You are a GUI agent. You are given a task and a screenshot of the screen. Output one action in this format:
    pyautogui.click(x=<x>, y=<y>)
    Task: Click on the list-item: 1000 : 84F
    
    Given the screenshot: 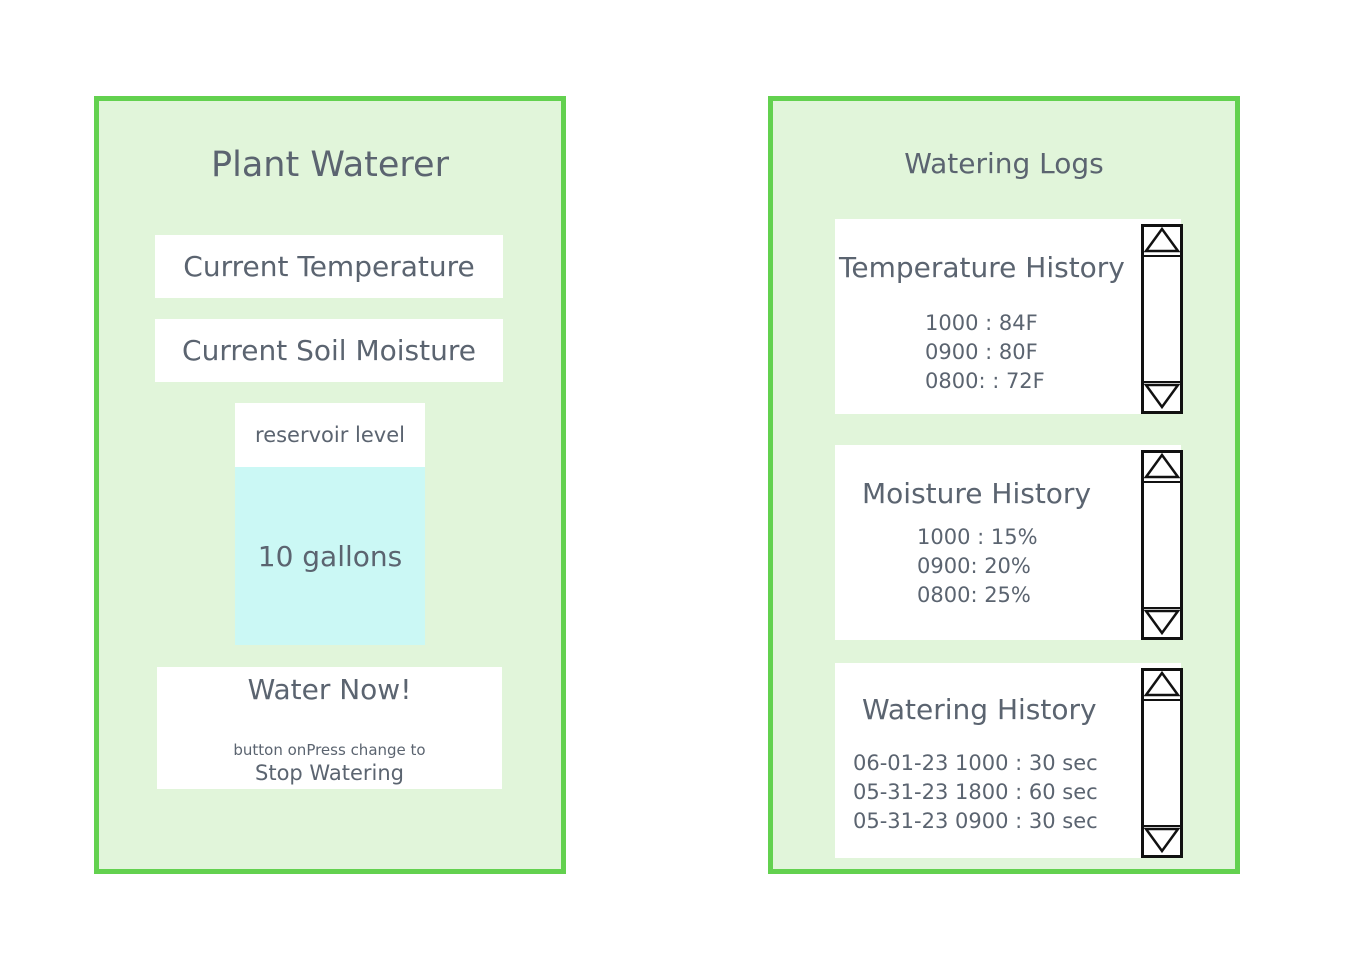 What is the action you would take?
    pyautogui.click(x=981, y=323)
    